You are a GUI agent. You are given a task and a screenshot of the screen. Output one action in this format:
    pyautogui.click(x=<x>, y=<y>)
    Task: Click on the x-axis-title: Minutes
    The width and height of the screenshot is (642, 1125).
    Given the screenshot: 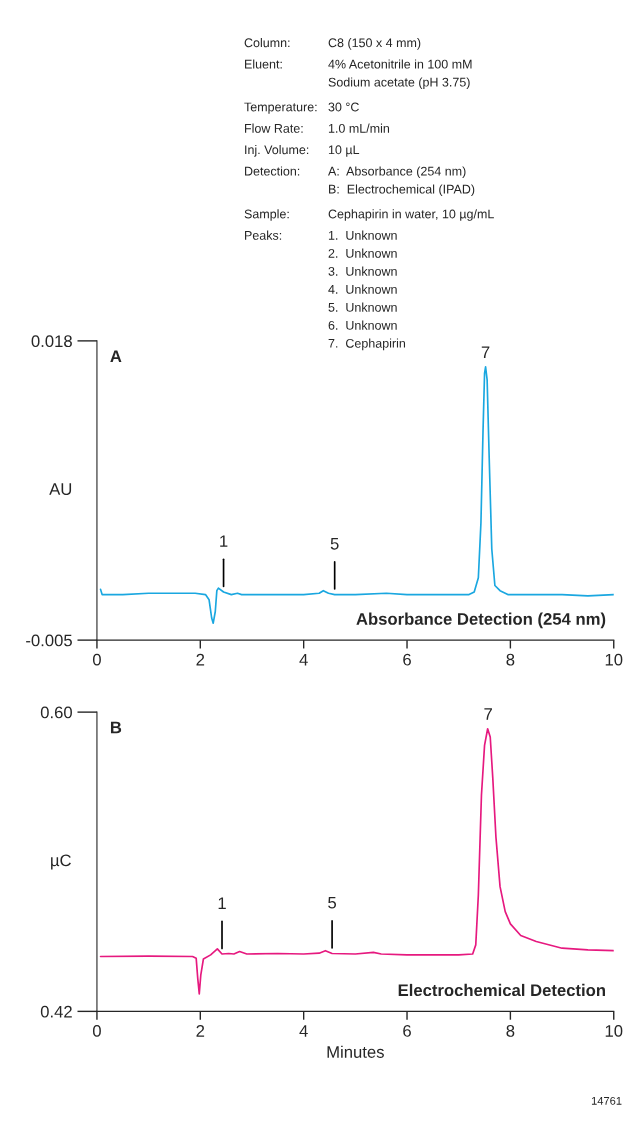 What is the action you would take?
    pyautogui.click(x=355, y=1051)
    